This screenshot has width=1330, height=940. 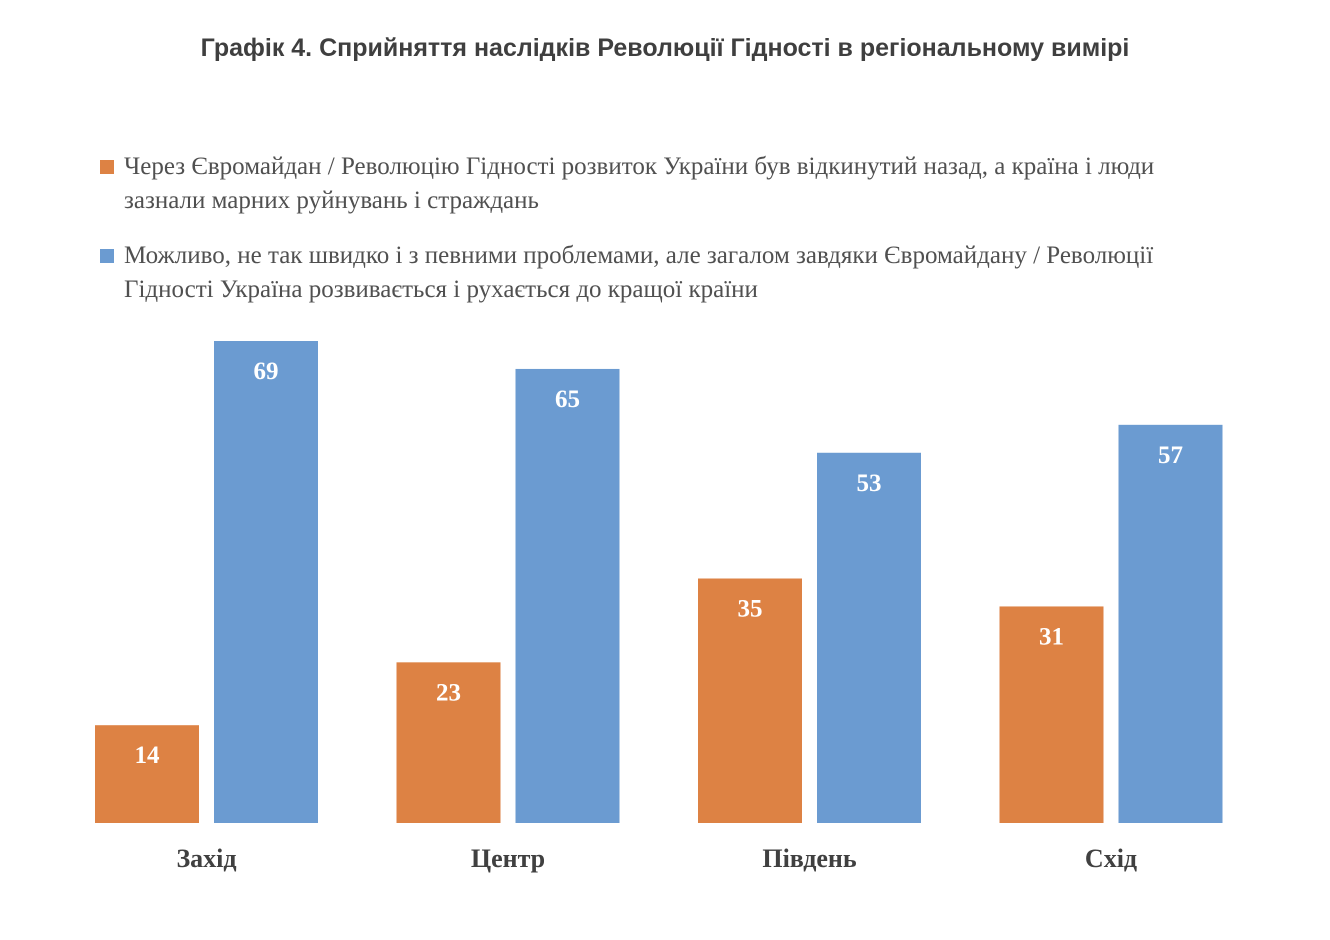 I want to click on data-label-positive-1: 65, so click(x=567, y=399).